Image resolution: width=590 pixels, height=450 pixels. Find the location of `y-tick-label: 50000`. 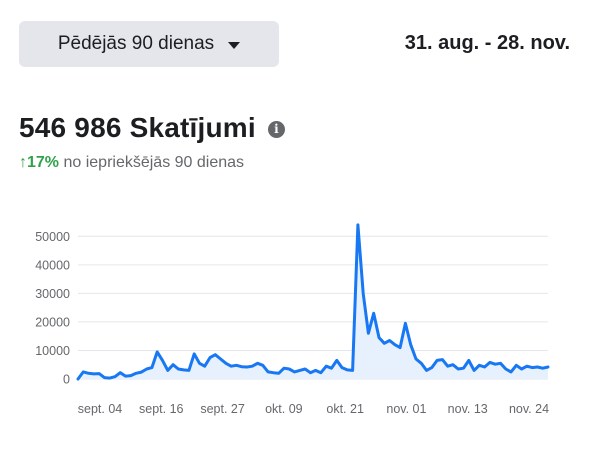

y-tick-label: 50000 is located at coordinates (52, 237).